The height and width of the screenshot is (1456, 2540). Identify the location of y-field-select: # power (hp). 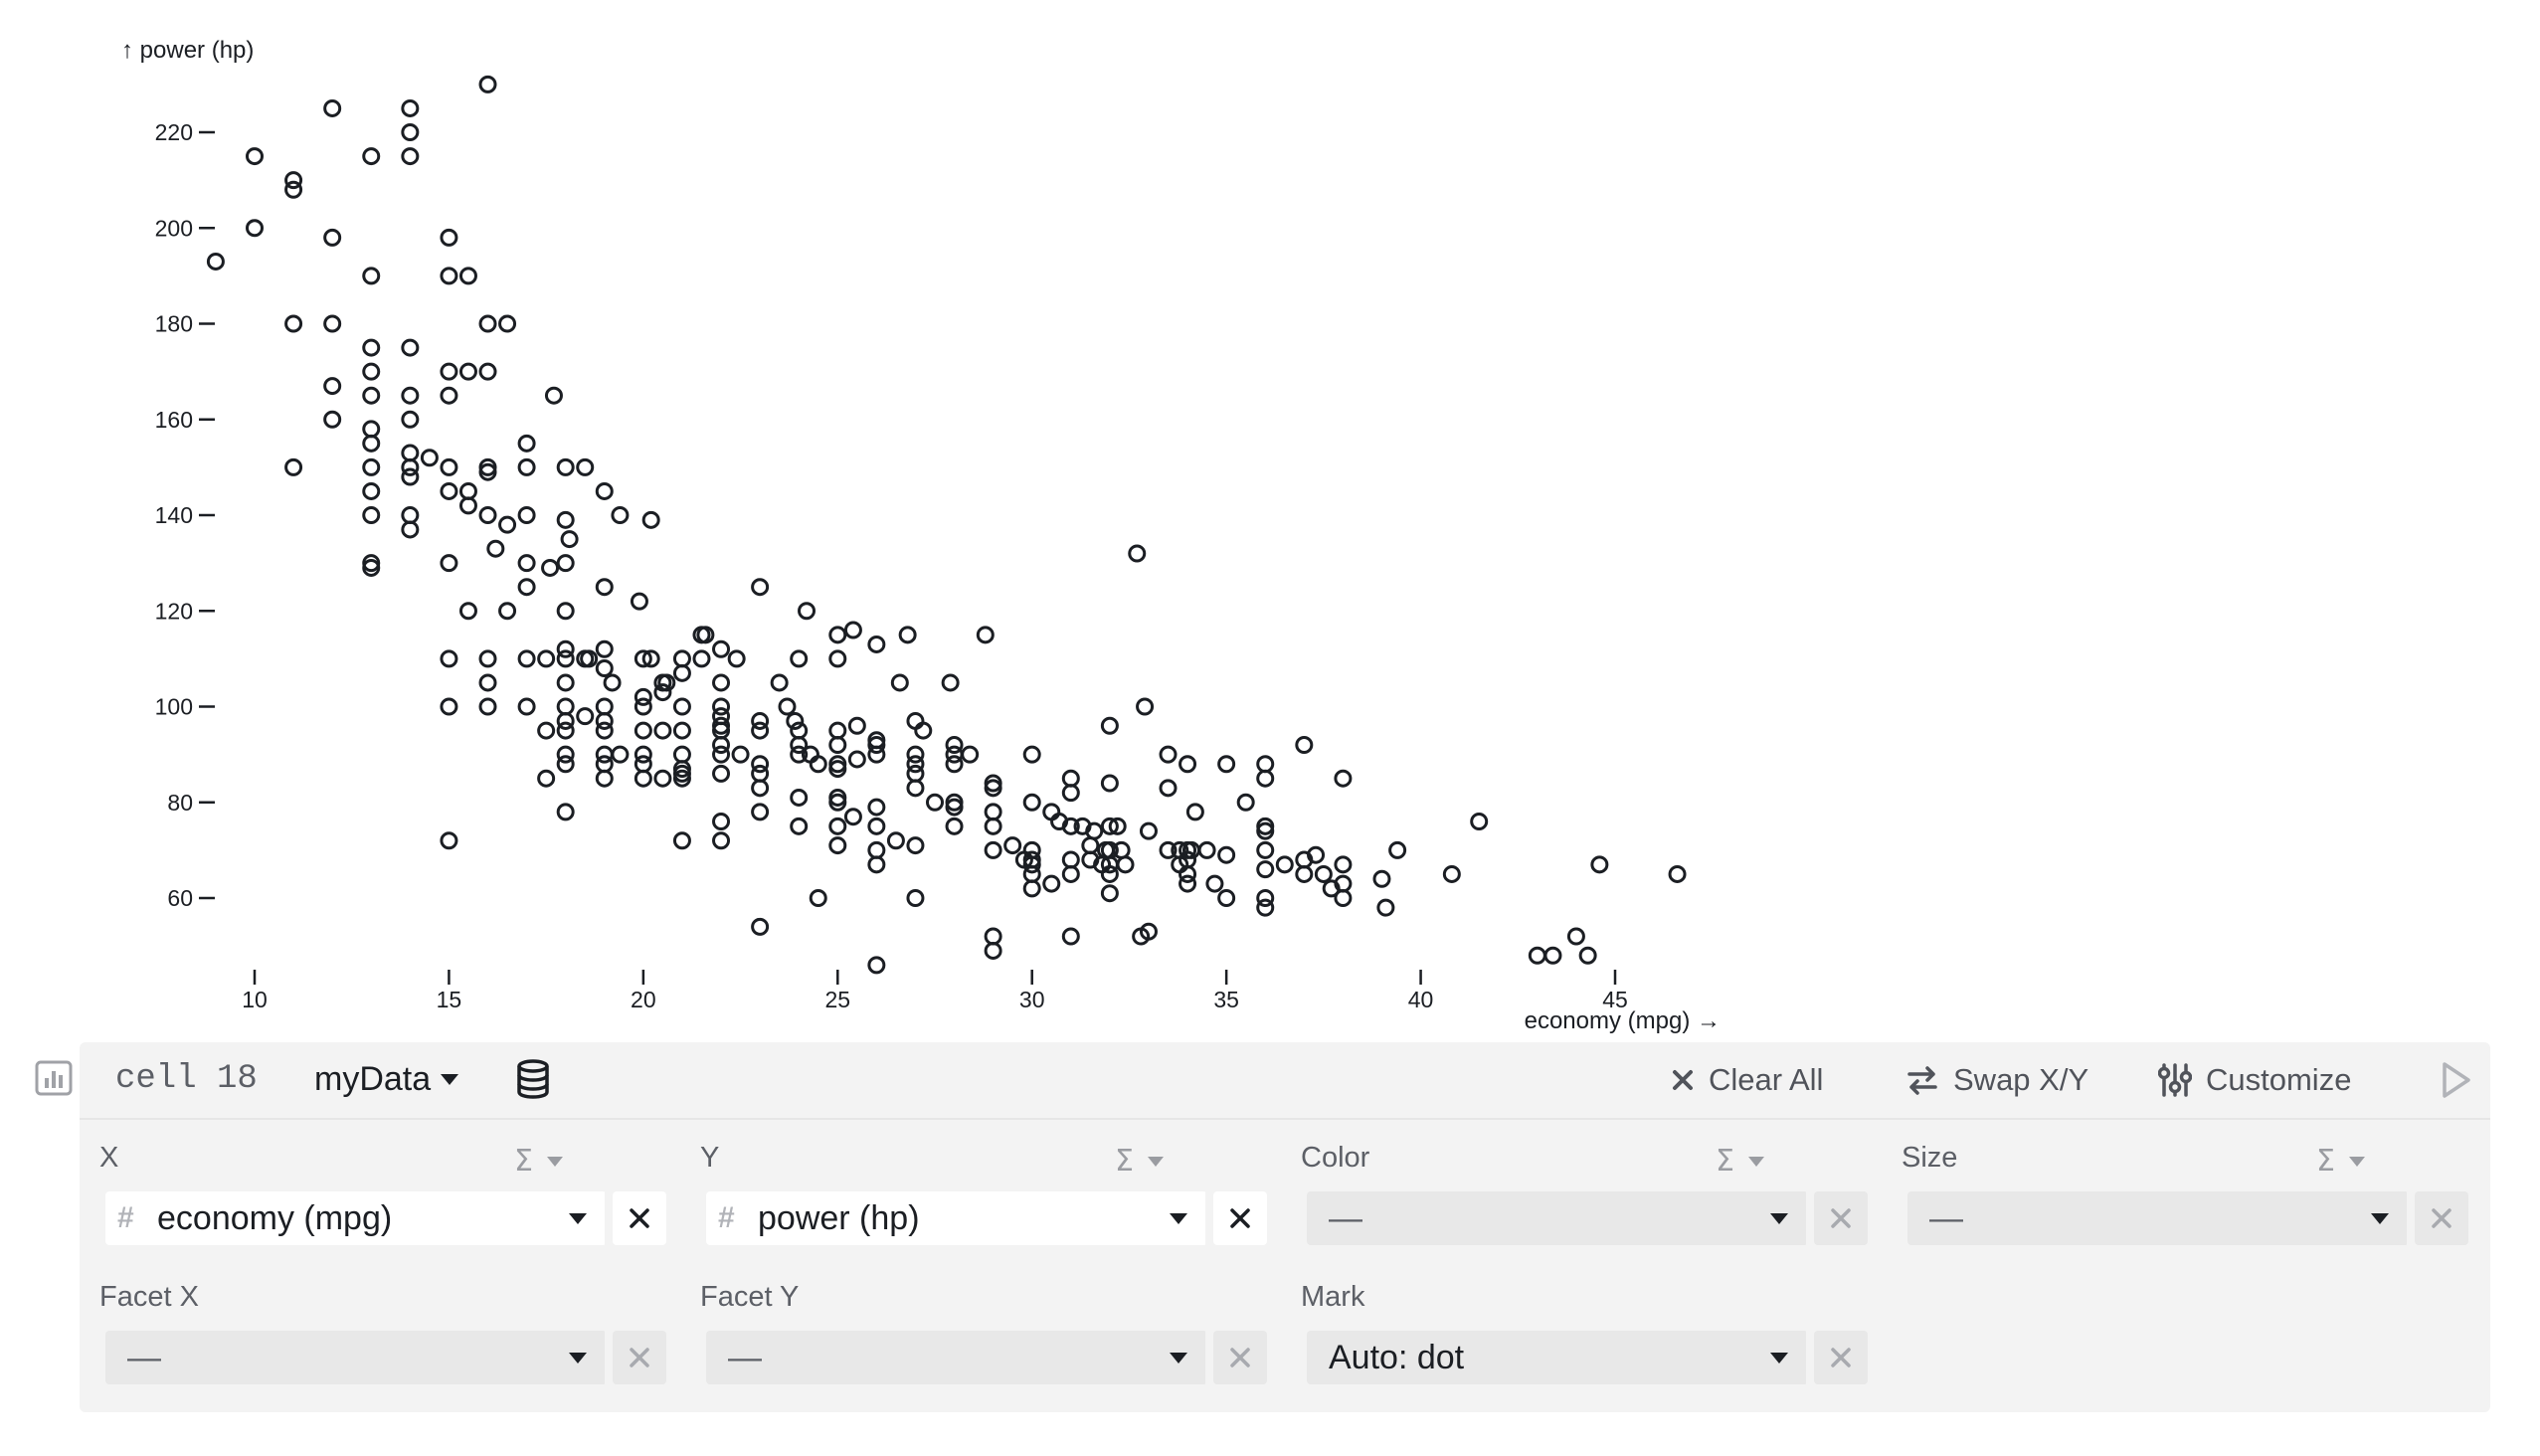
(956, 1218).